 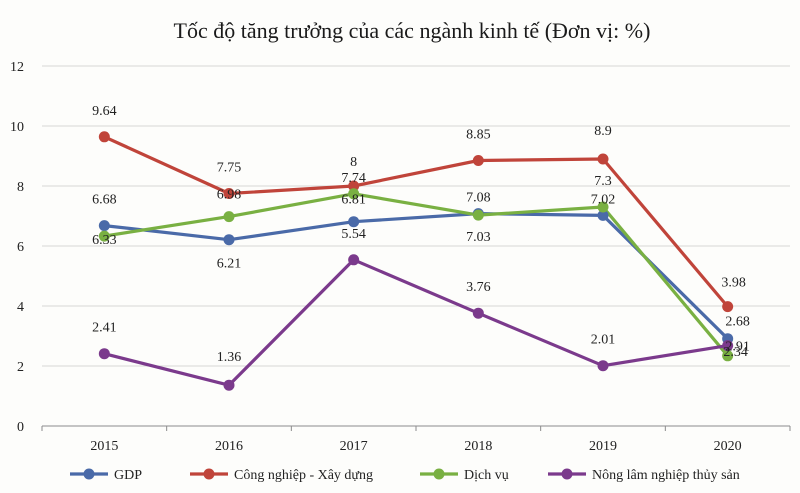 I want to click on data-label: 6.81, so click(x=353, y=200).